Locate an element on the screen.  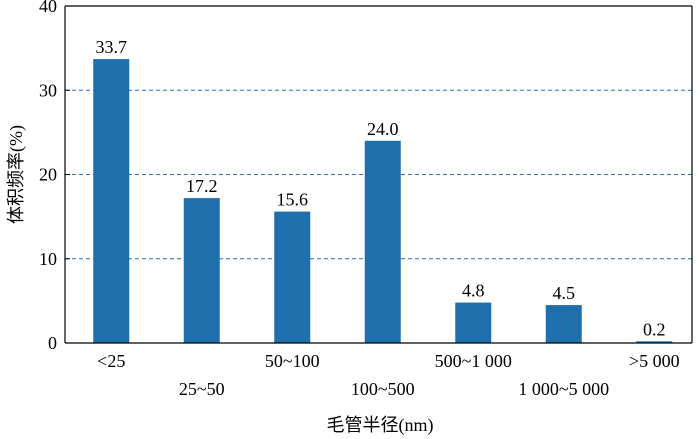
x-tick-label-2: 50~100 is located at coordinates (292, 361).